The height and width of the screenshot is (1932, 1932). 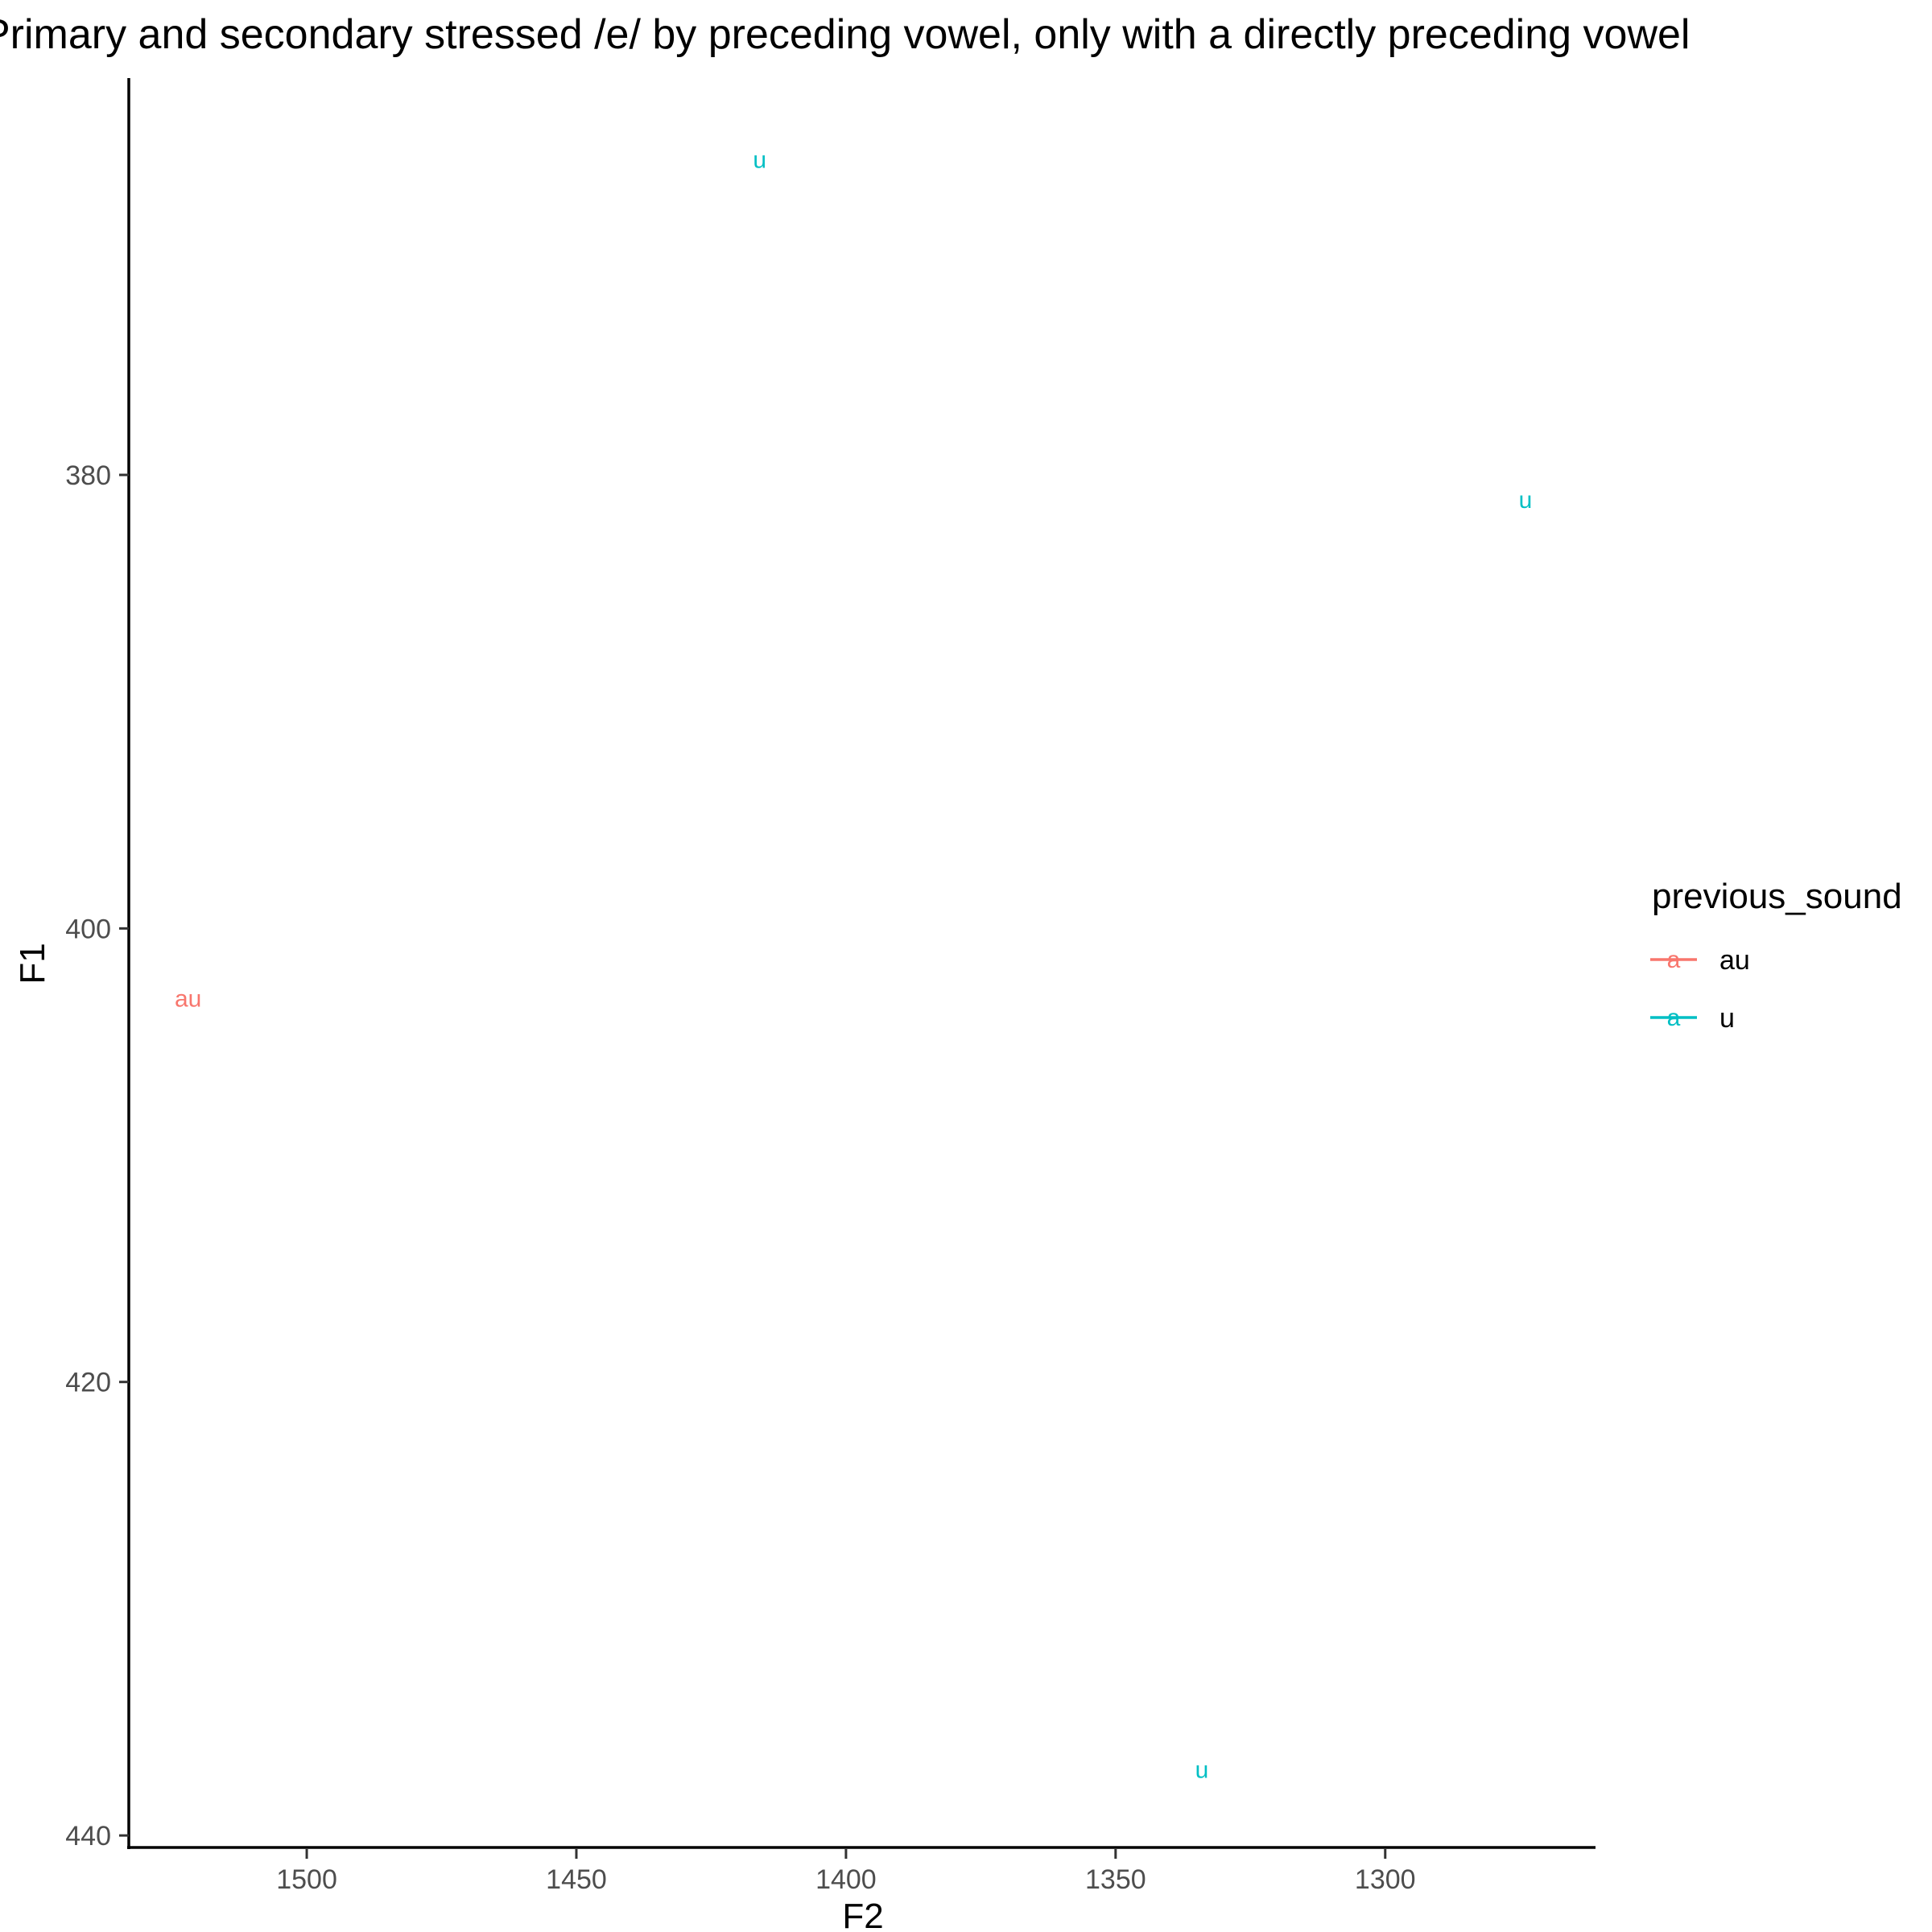 What do you see at coordinates (88, 1836) in the screenshot?
I see `y-tick-label: 440` at bounding box center [88, 1836].